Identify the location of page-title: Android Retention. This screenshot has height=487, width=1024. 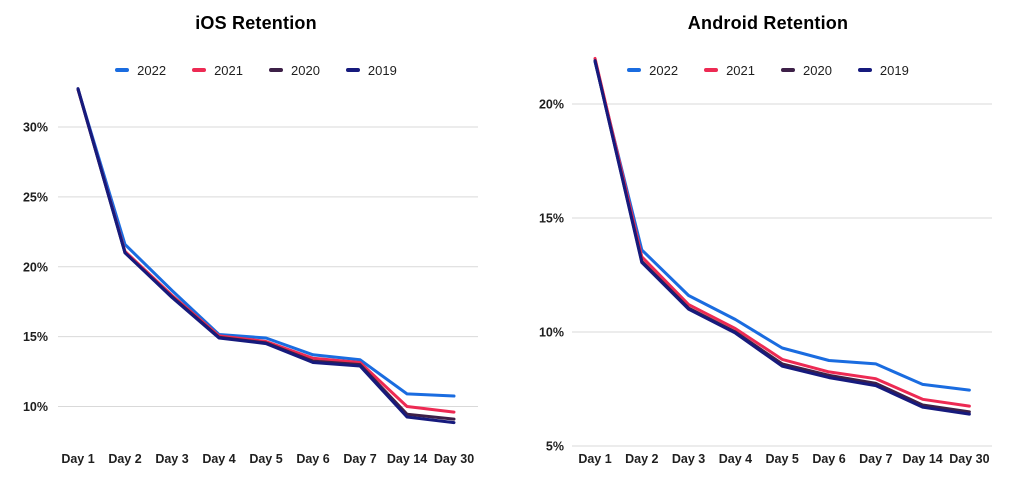
(768, 23).